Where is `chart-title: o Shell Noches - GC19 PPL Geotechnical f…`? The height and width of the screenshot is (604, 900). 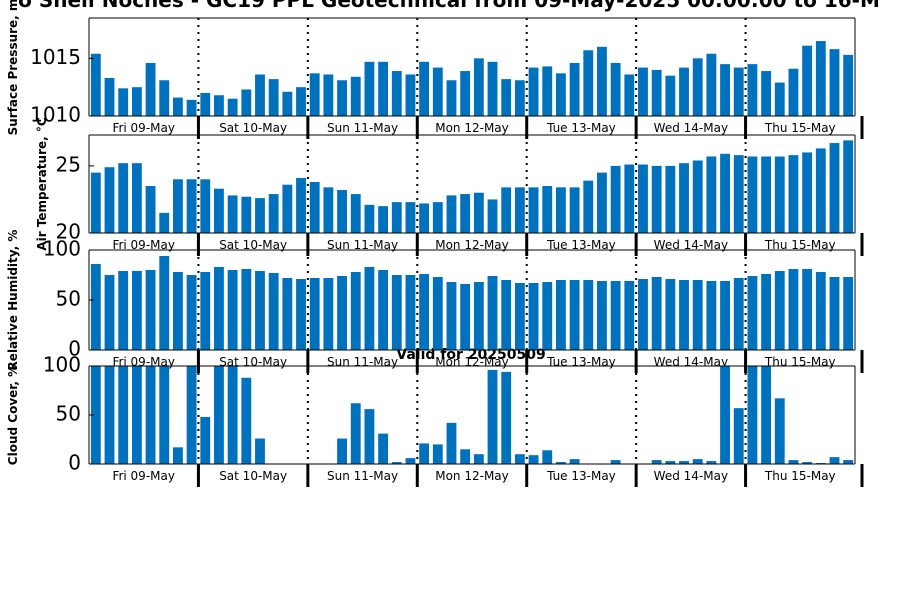
chart-title: o Shell Noches - GC19 PPL Geotechnical f… is located at coordinates (449, 6).